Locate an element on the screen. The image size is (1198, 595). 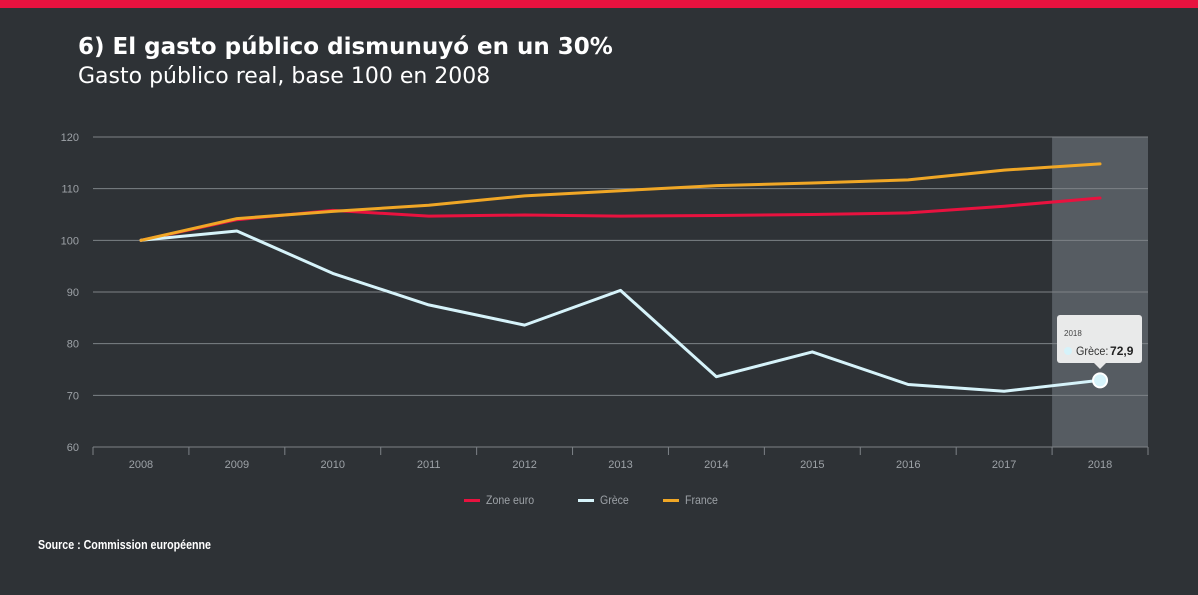
tooltip-value: 72,9 is located at coordinates (1122, 351).